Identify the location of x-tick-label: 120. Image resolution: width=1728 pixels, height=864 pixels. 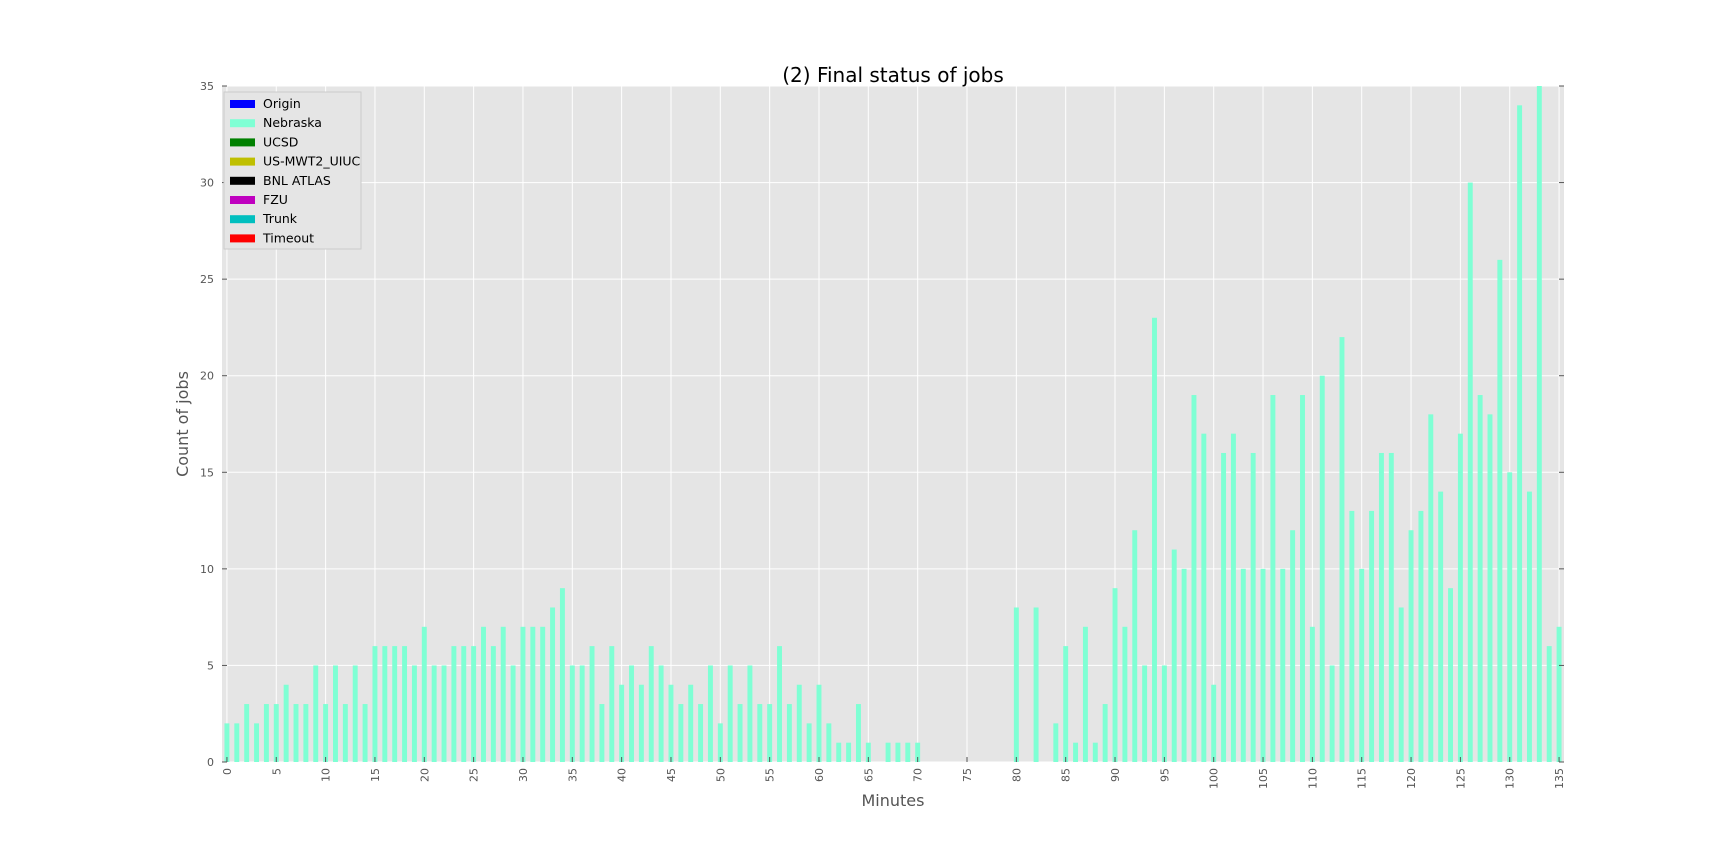
(1411, 778).